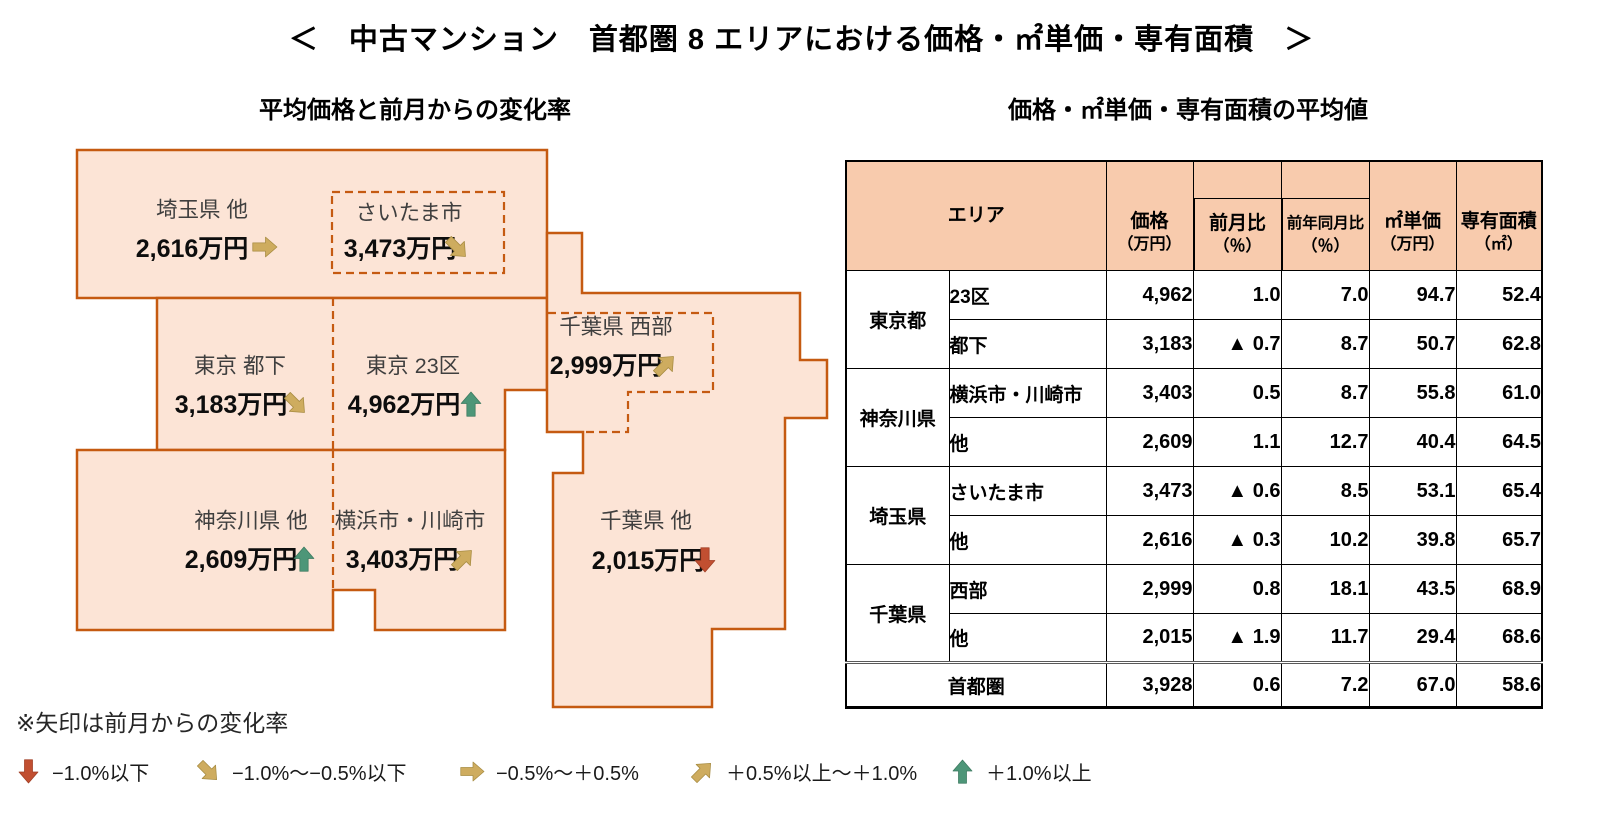 The height and width of the screenshot is (823, 1603). I want to click on header-yoy: 前年同月比 （％）, so click(1325, 215).